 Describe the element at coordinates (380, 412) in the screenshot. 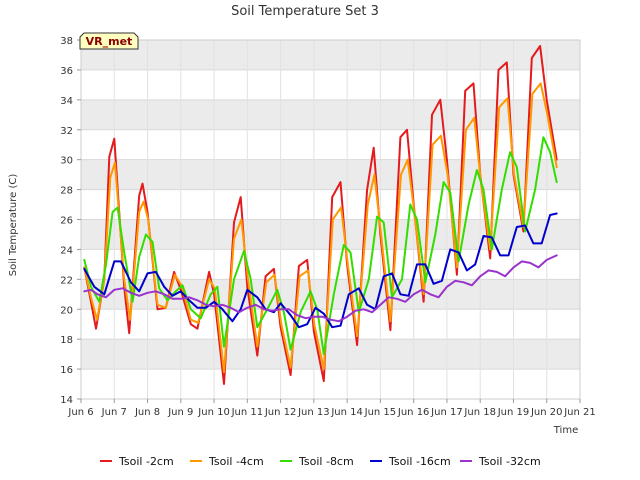

I see `x-tick-label: Jun 15` at that location.